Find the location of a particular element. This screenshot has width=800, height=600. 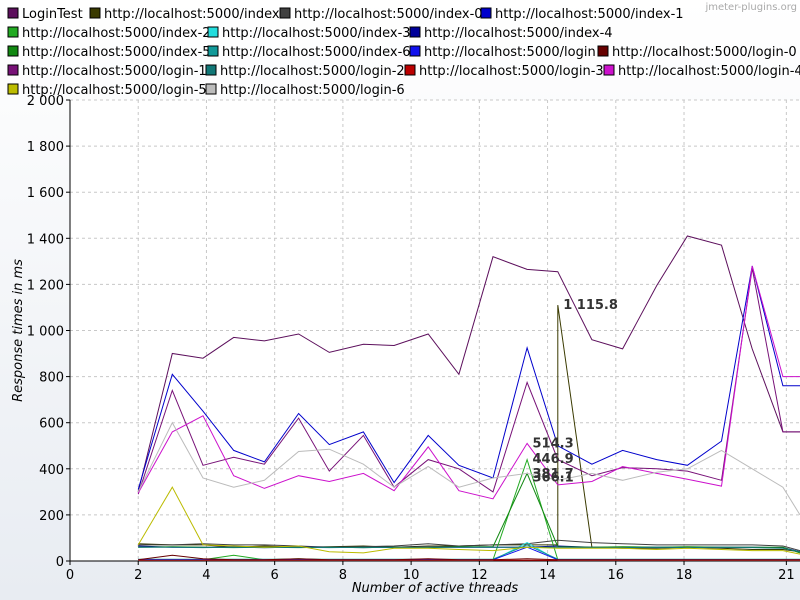

legend-label: http://localhost:5000/login-1 is located at coordinates (114, 71).